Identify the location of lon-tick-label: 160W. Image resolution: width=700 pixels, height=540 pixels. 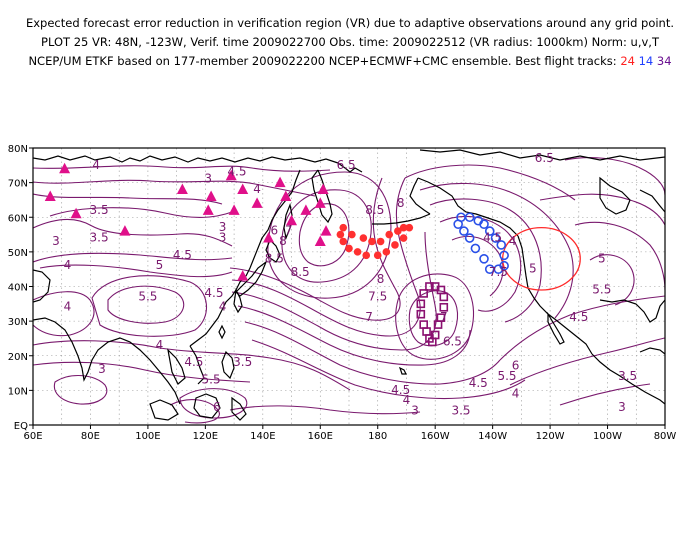
(435, 436).